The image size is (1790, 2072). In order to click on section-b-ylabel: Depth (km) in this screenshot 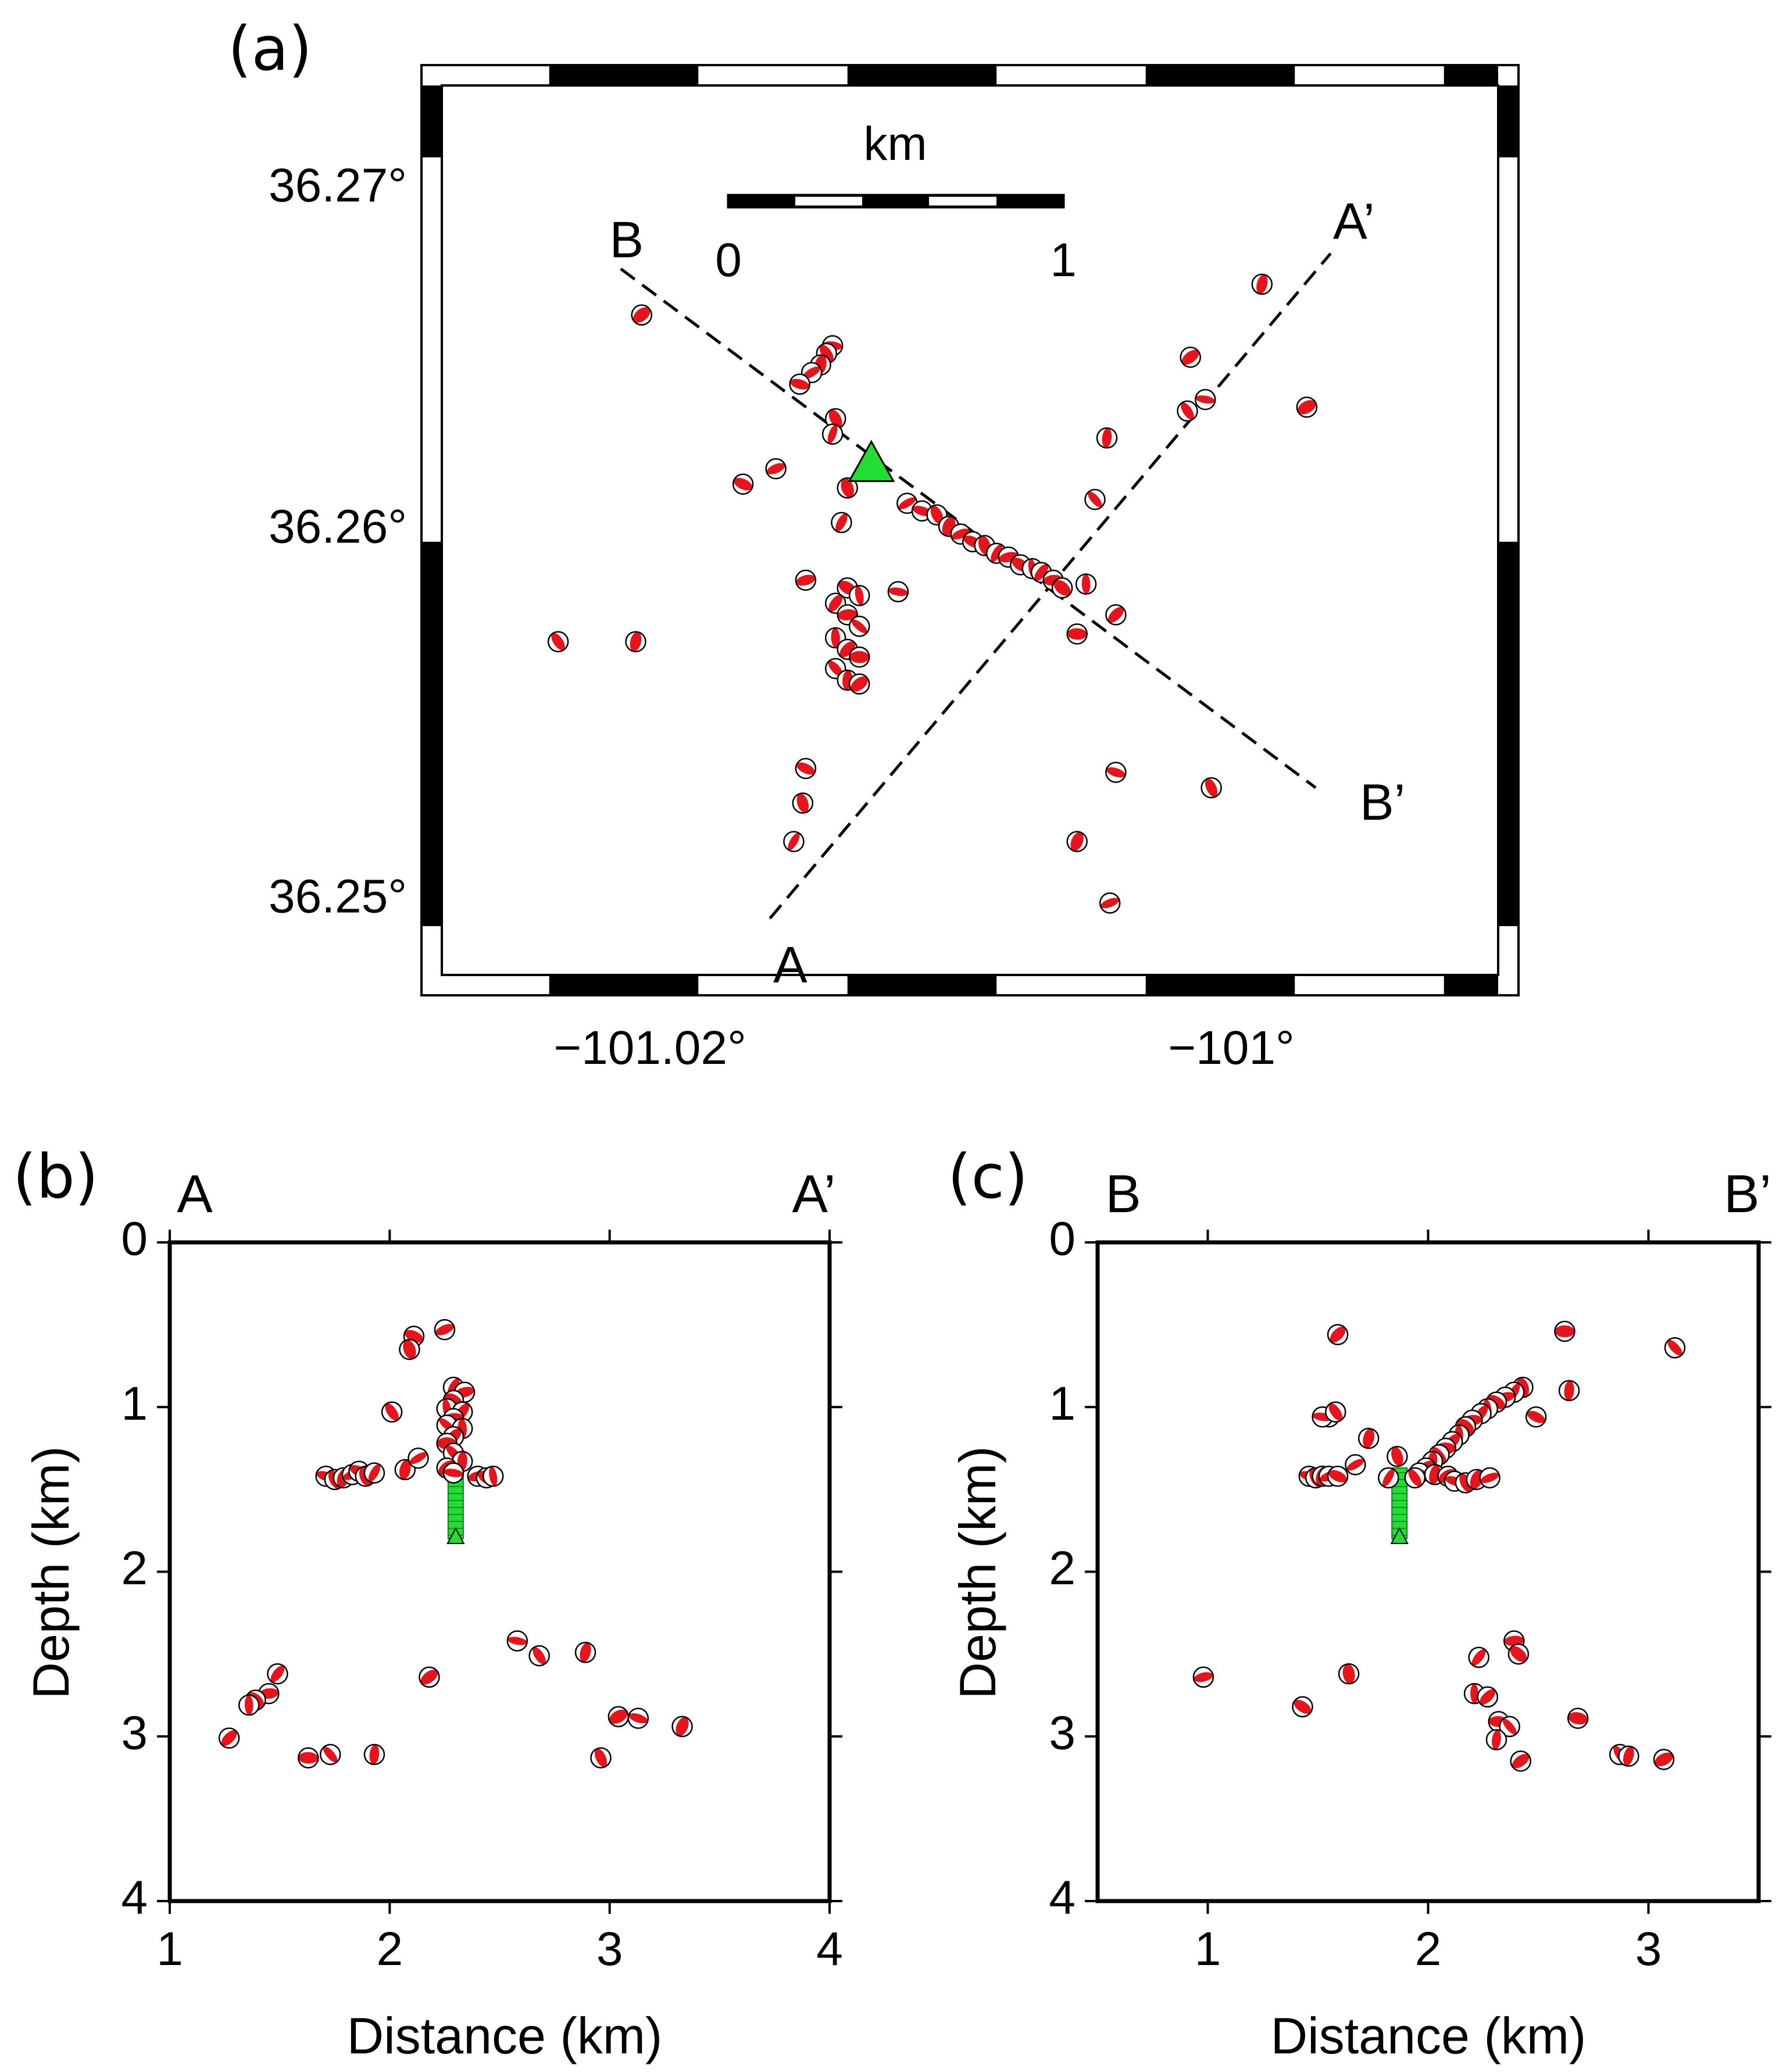, I will do `click(977, 1572)`.